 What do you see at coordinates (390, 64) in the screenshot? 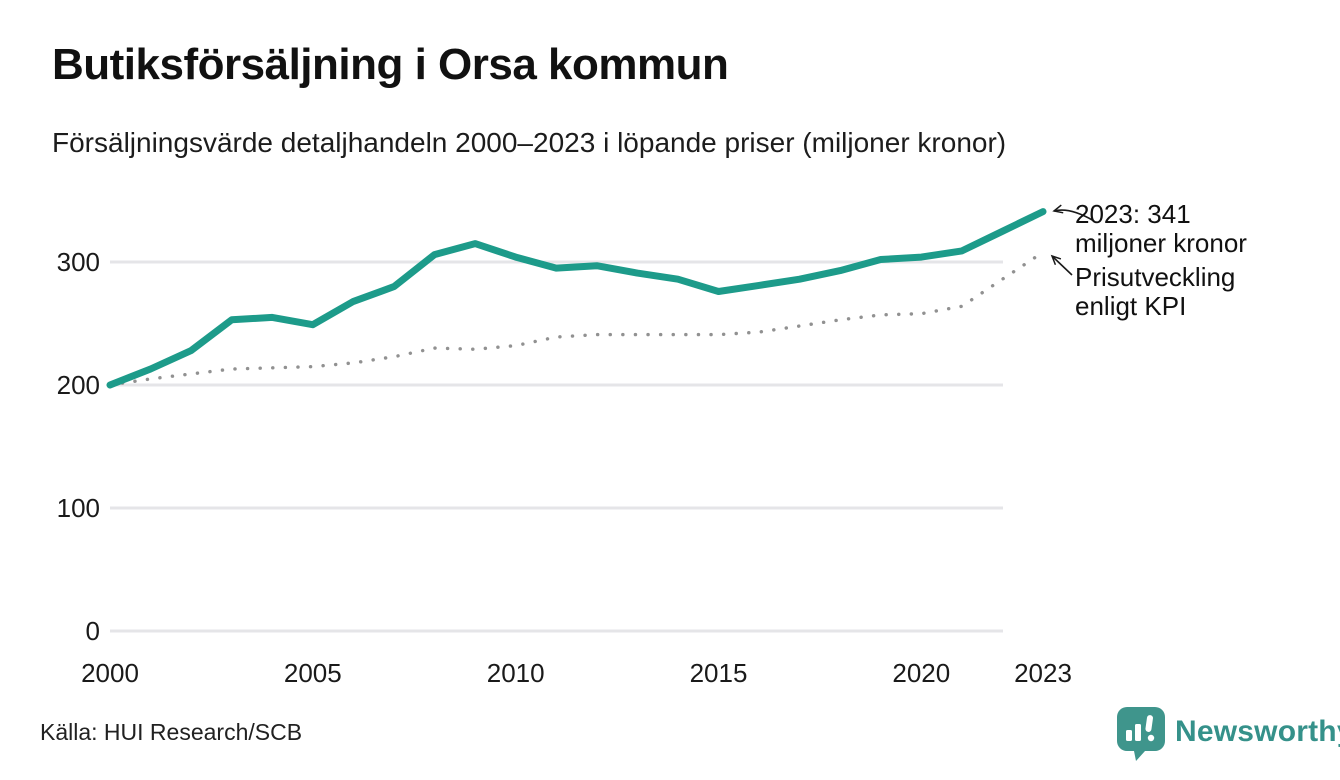
I see `page-title: Butiksförsäljning i Orsa kommun` at bounding box center [390, 64].